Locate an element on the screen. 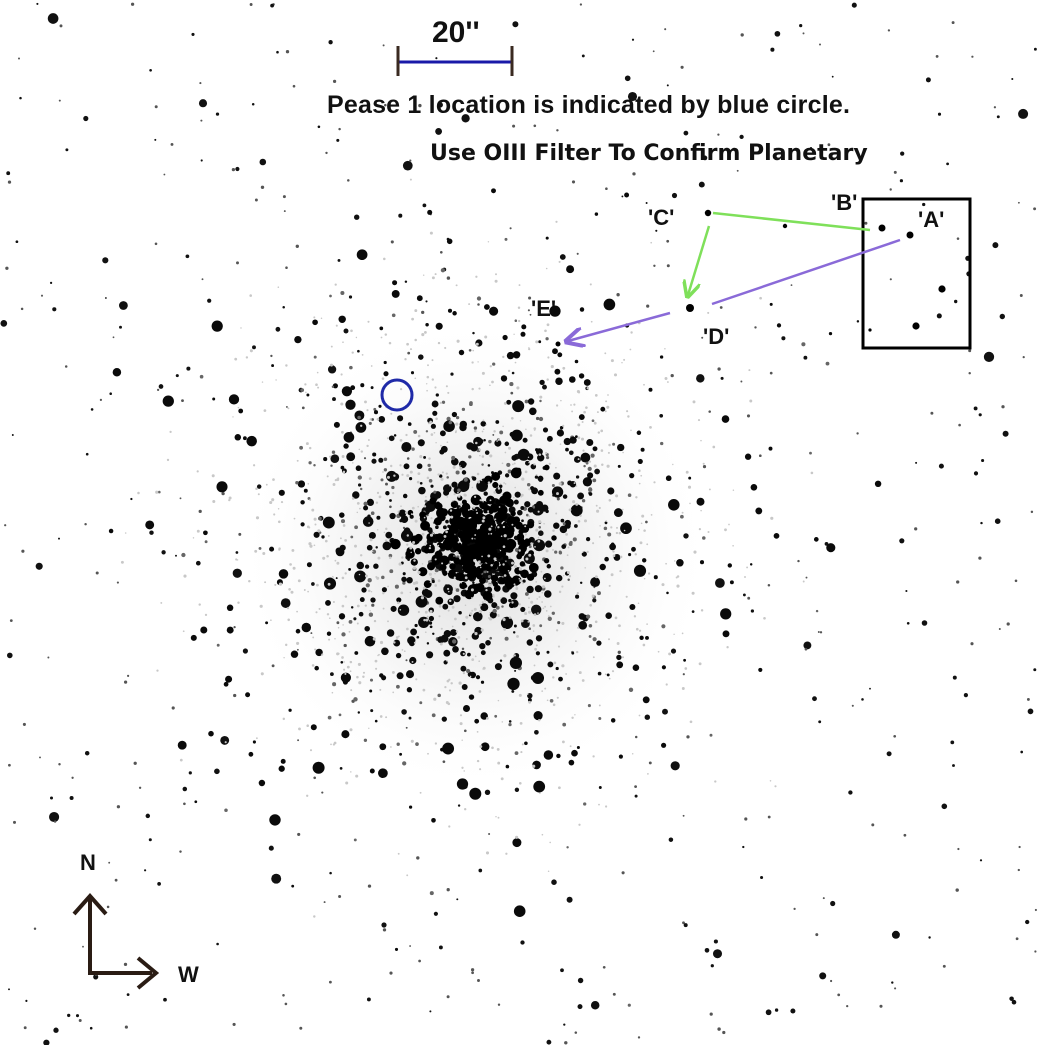 The width and height of the screenshot is (1040, 1045). path-d-to-e is located at coordinates (619, 326).